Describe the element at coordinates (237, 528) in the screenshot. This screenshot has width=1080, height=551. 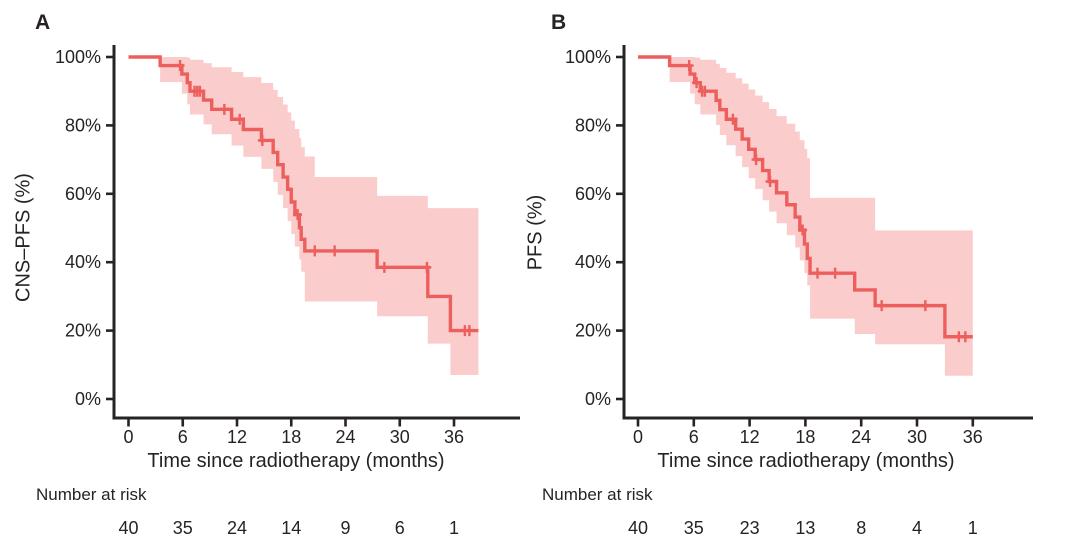
I see `number-at-risk-value: 24` at that location.